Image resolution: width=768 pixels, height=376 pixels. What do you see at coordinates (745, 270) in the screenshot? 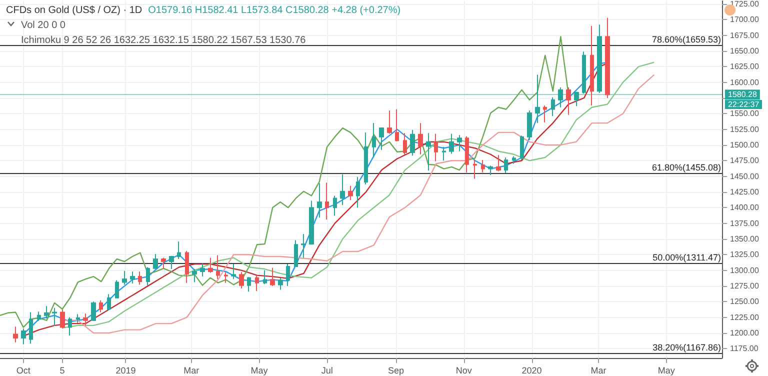
I see `y-tick-label: 1300.00` at bounding box center [745, 270].